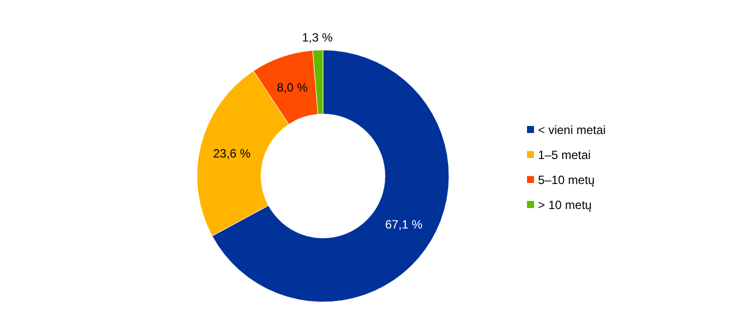 The image size is (744, 335). Describe the element at coordinates (292, 87) in the screenshot. I see `data-label: 8,0 %` at that location.